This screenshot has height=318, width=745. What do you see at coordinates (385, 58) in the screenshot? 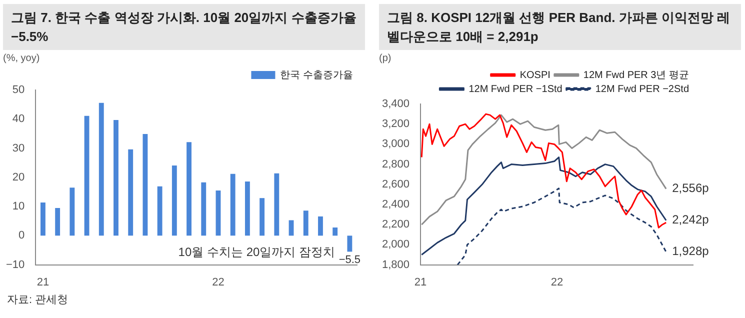
I see `y-axis-title: (p)` at bounding box center [385, 58].